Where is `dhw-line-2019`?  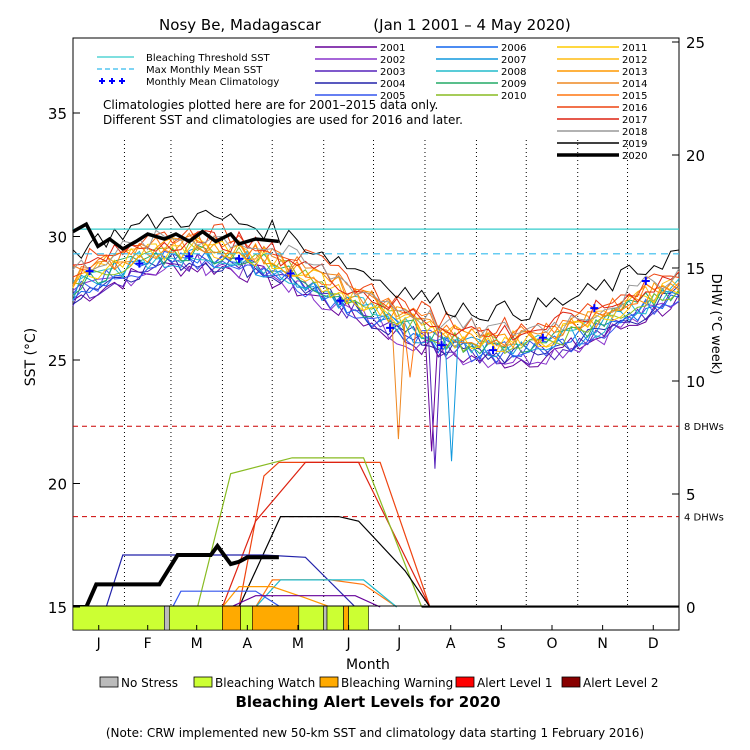
dhw-line-2019 is located at coordinates (252, 561).